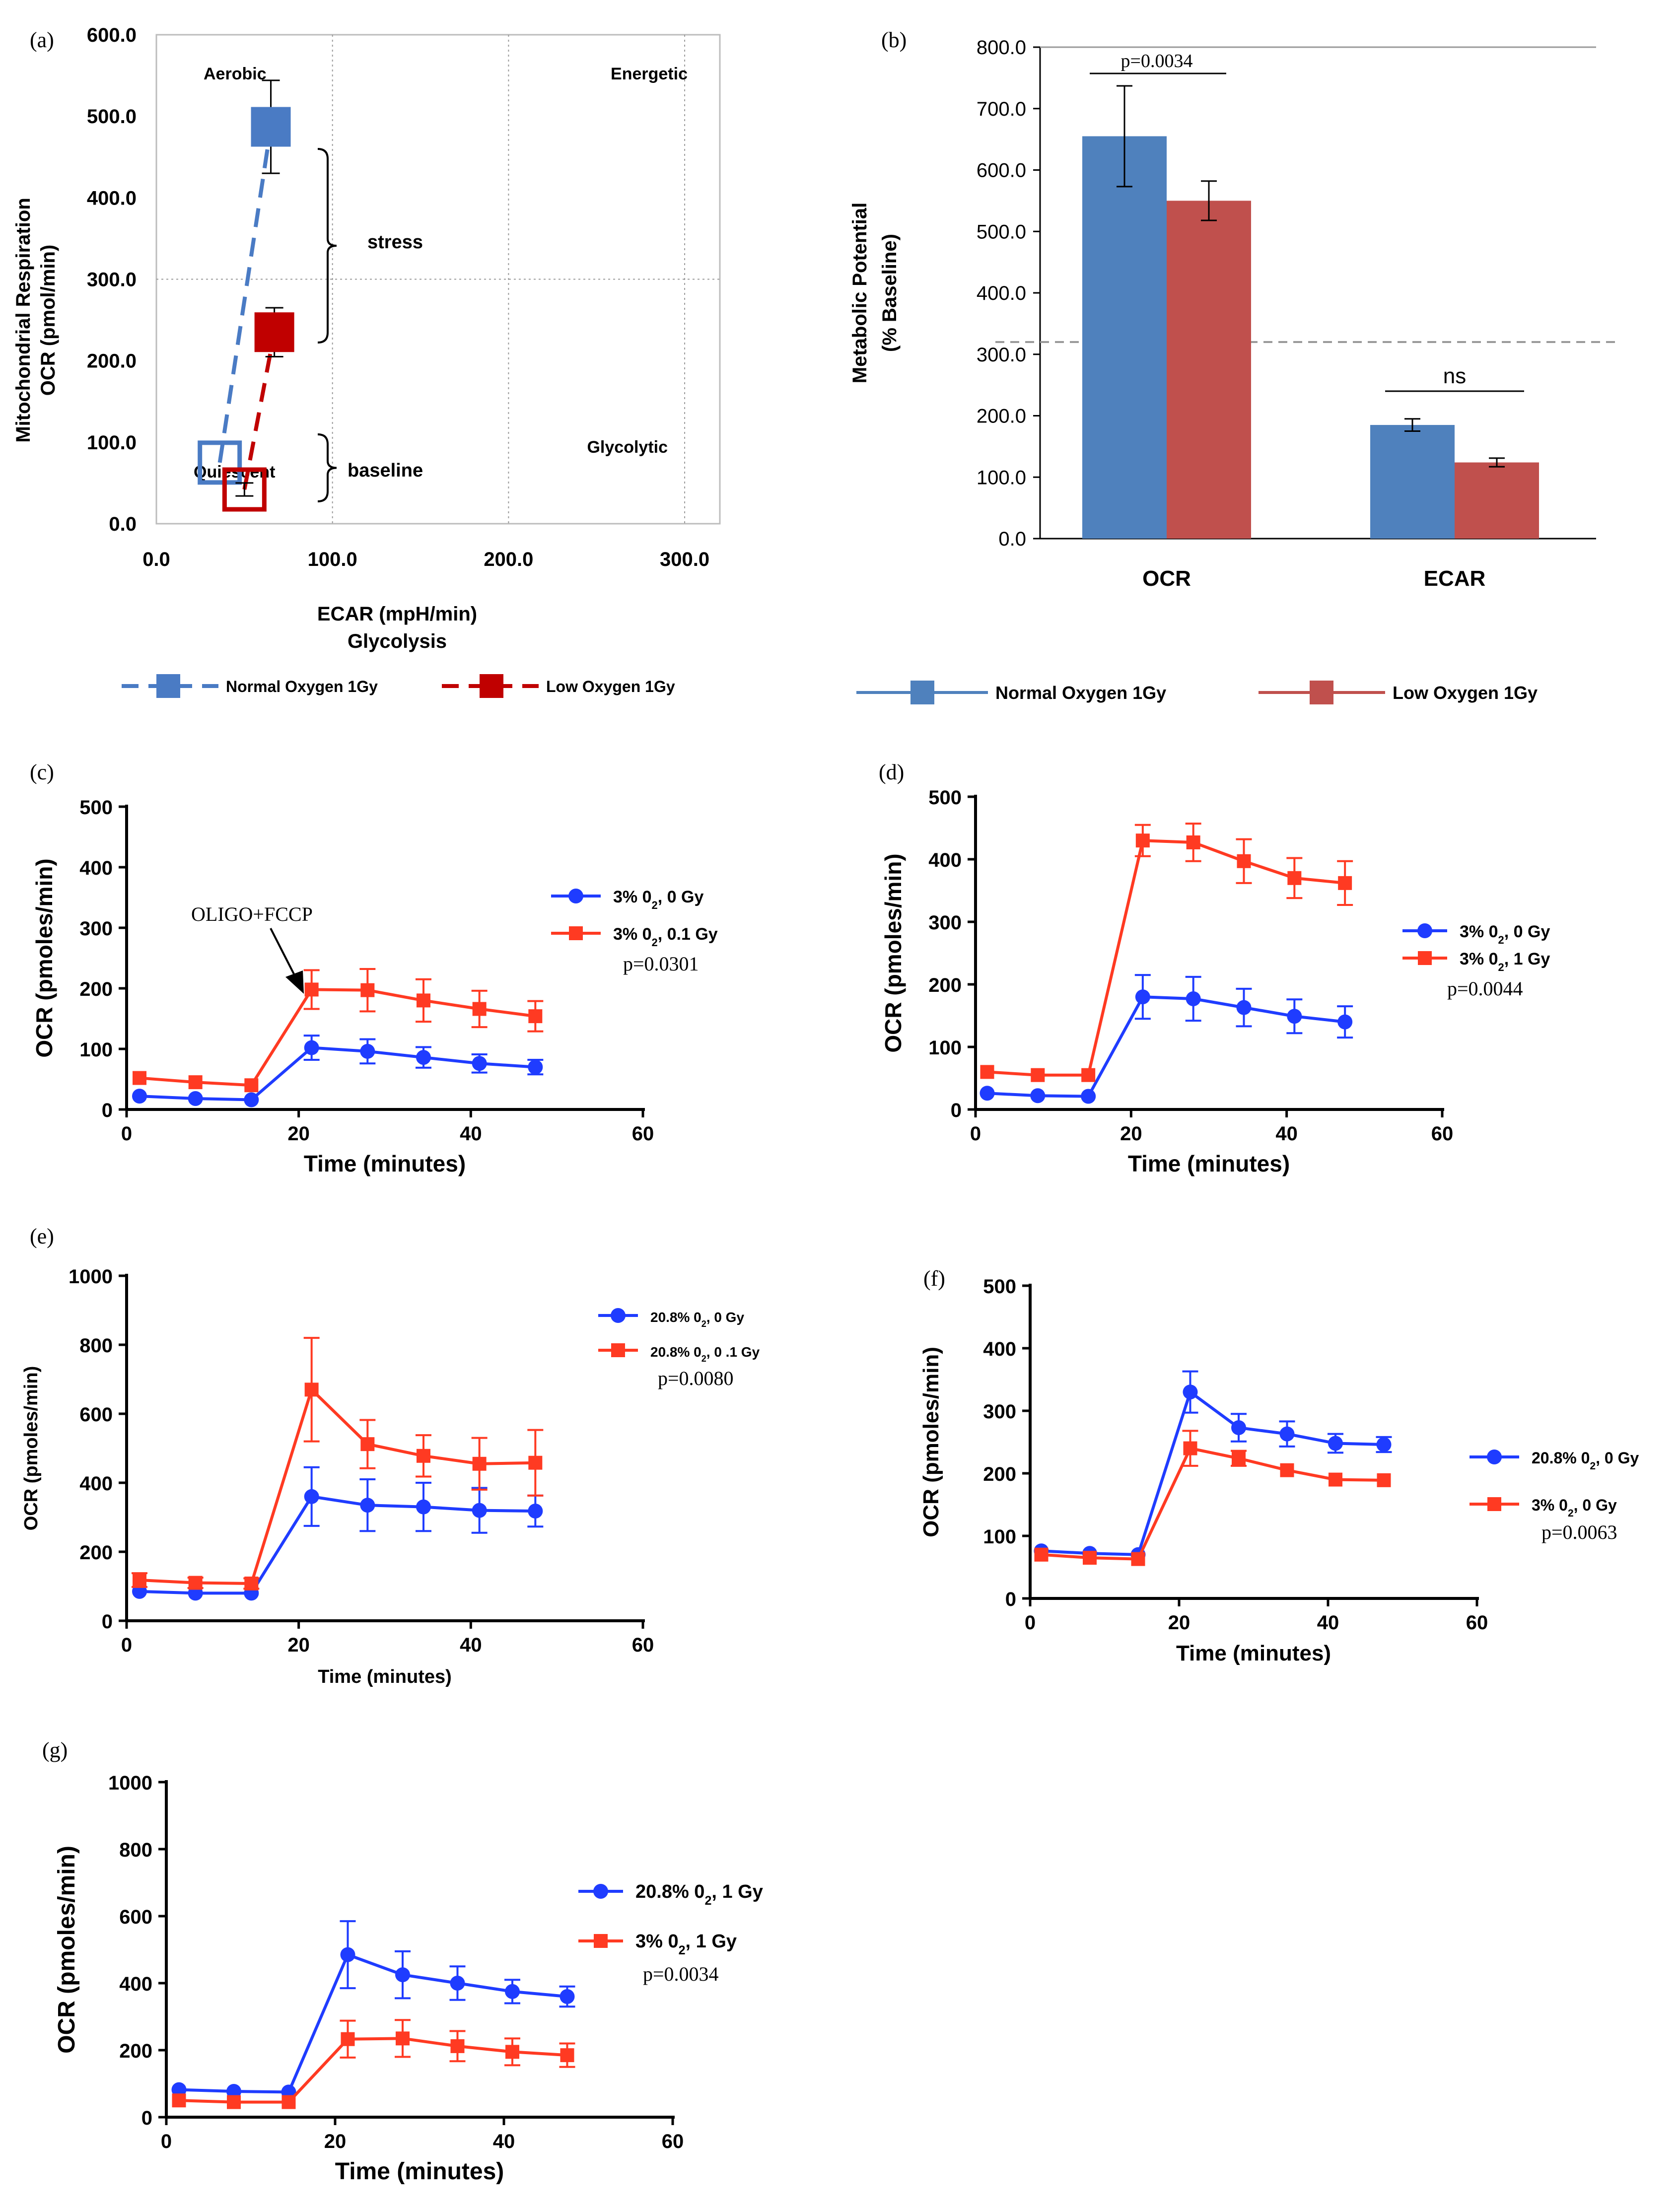  What do you see at coordinates (395, 242) in the screenshot?
I see `bracket-label-stress: stress` at bounding box center [395, 242].